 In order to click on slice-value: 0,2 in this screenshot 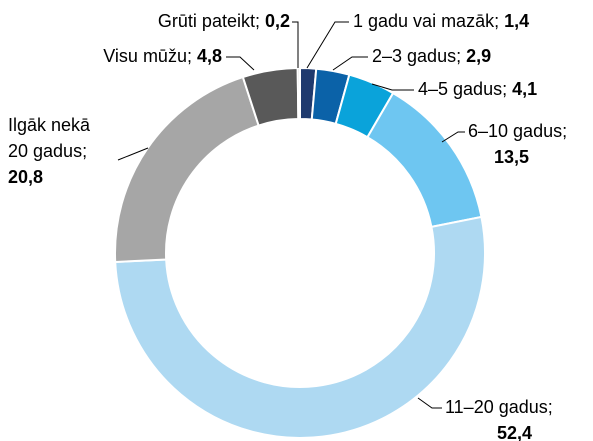, I will do `click(277, 21)`.